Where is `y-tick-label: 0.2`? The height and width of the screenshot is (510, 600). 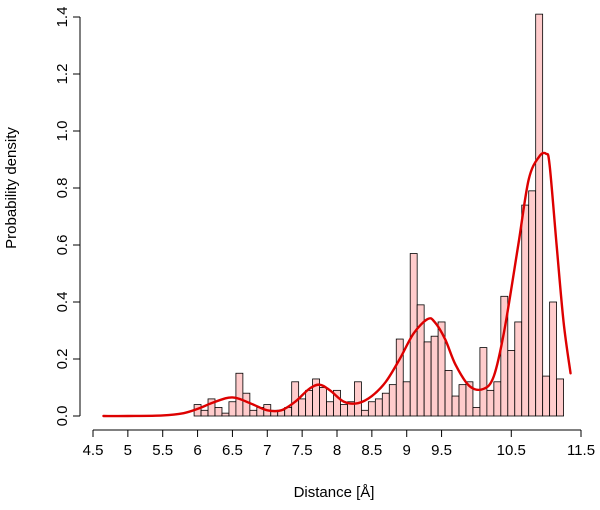
y-tick-label: 0.2 is located at coordinates (62, 359).